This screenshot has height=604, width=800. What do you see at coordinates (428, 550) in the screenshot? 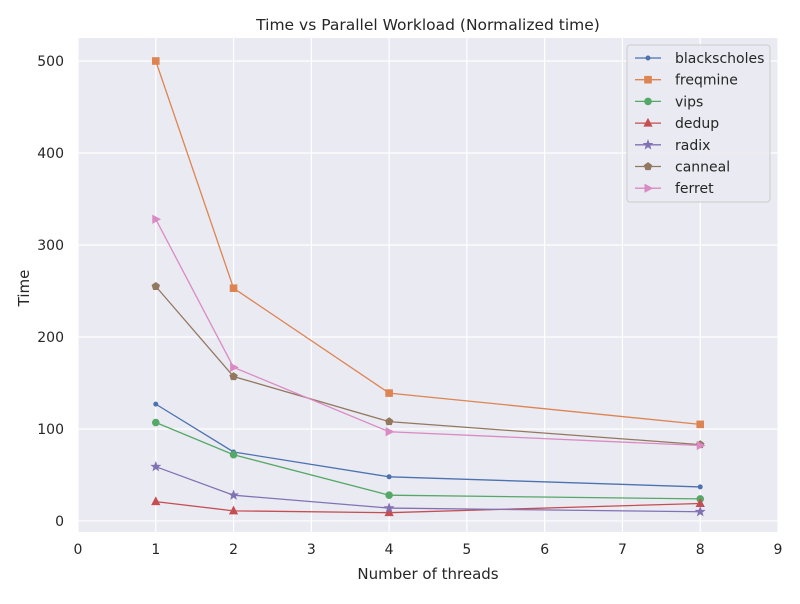
I see `x-tick-labels: 0 1 2 3 4 5 6 7 8 9` at bounding box center [428, 550].